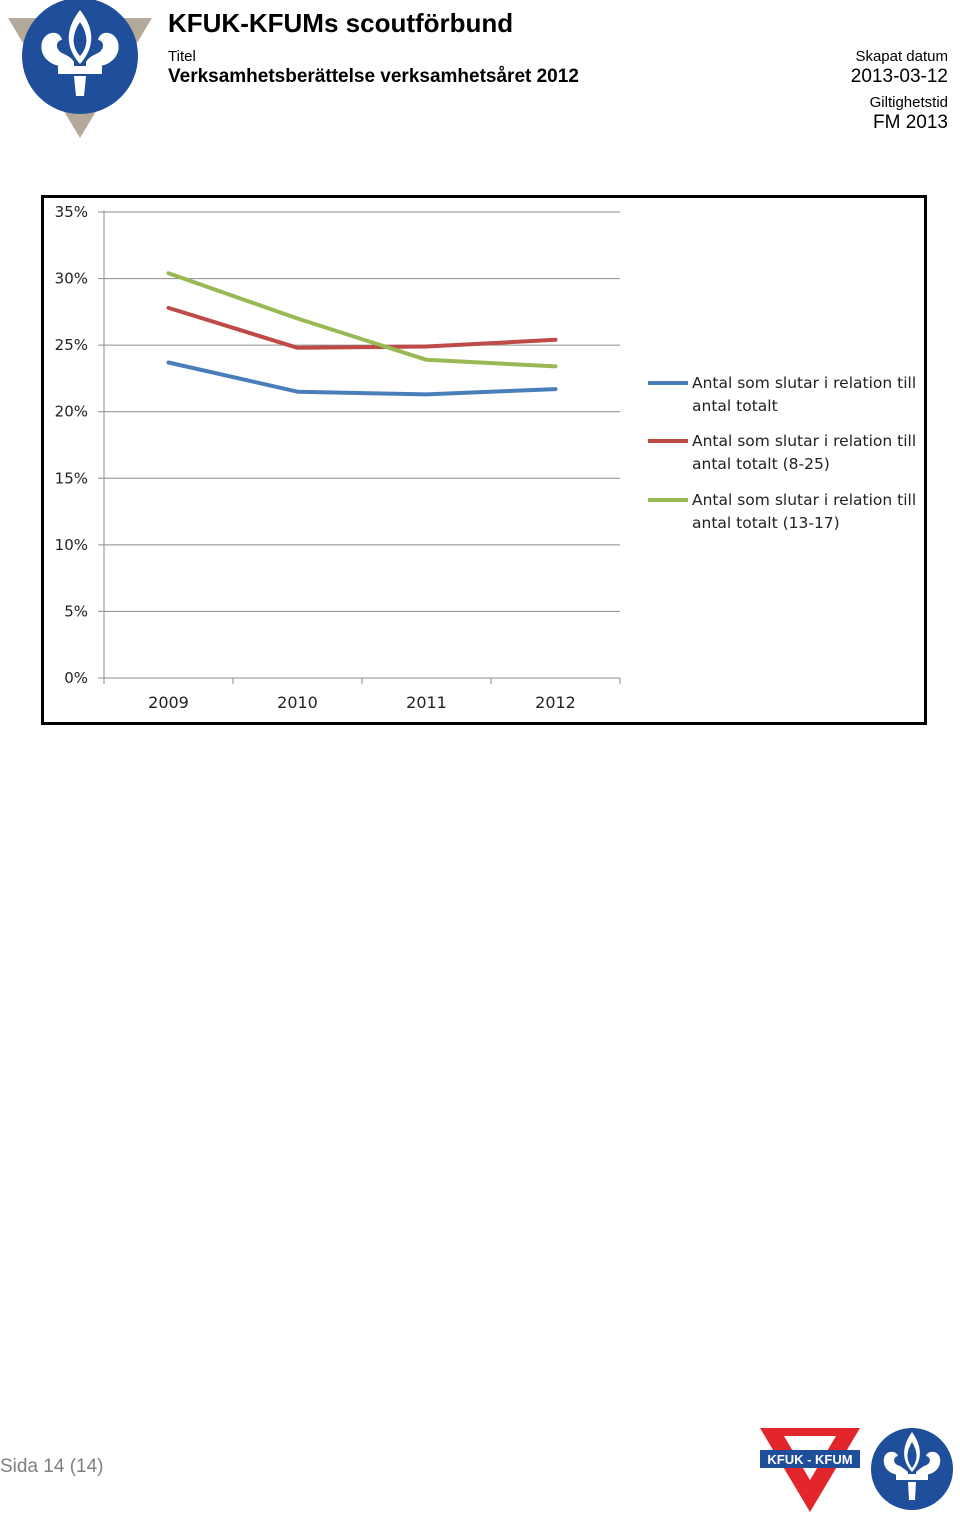  I want to click on legend-label-2: Antal som slutar i relation till, so click(804, 441).